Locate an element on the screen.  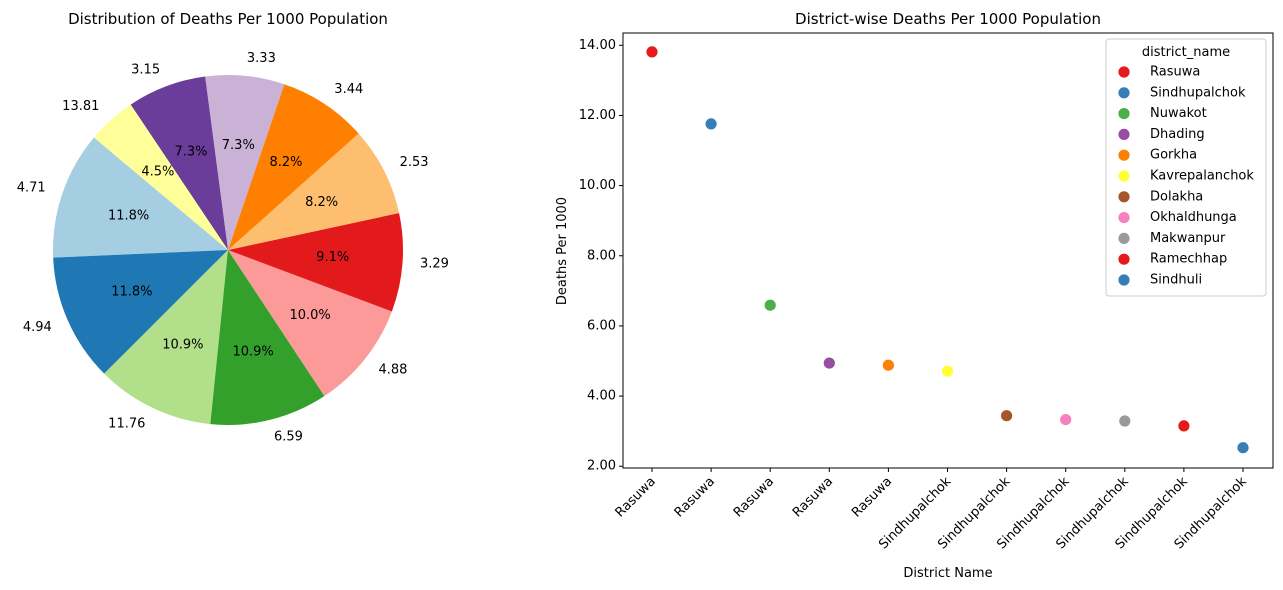
pie-slice-label: 4.71 is located at coordinates (31, 188).